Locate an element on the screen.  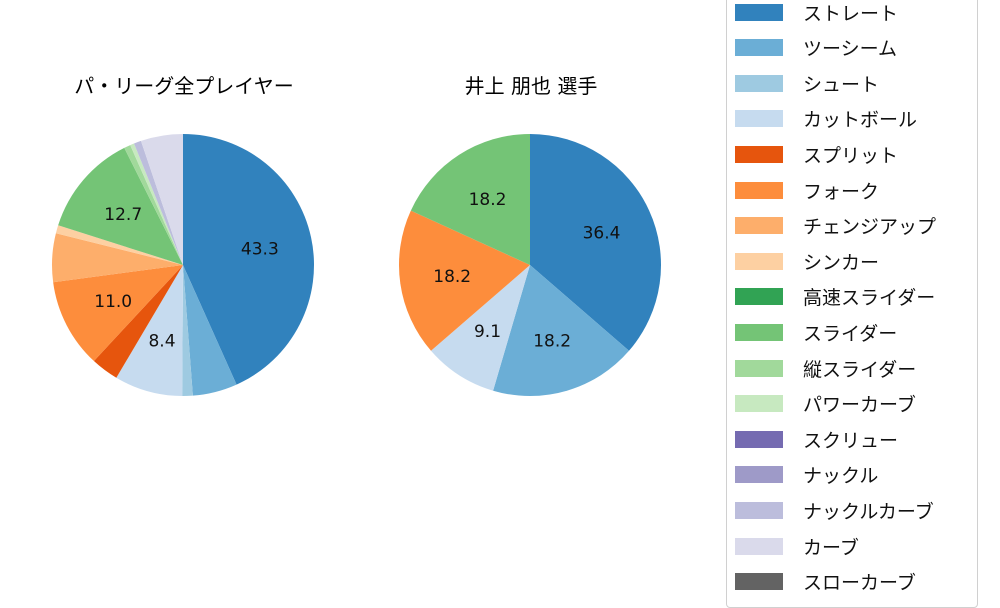
legend-item: カーブ is located at coordinates (797, 546).